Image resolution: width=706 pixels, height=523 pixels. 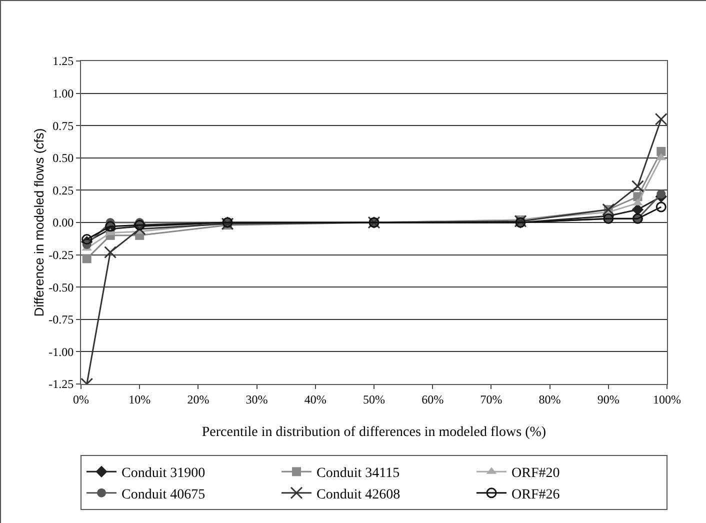 What do you see at coordinates (358, 494) in the screenshot?
I see `legend-label: Conduit 42608` at bounding box center [358, 494].